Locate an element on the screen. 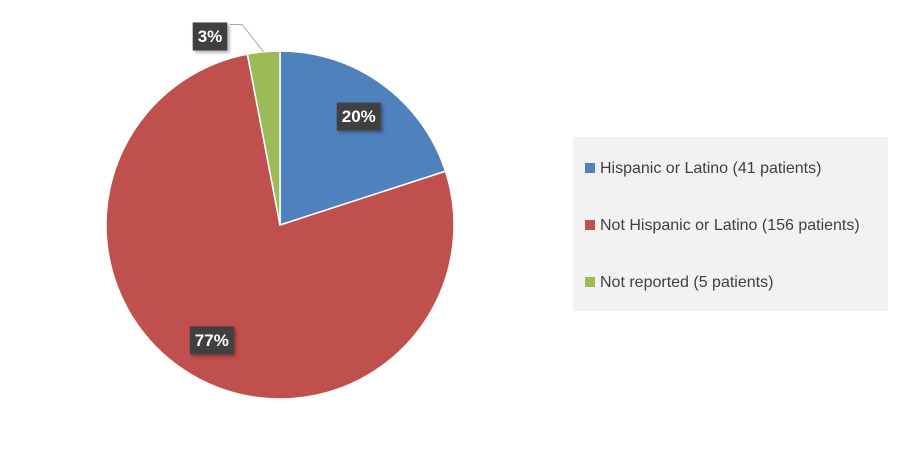 The height and width of the screenshot is (450, 900). data-label: 20% is located at coordinates (359, 116).